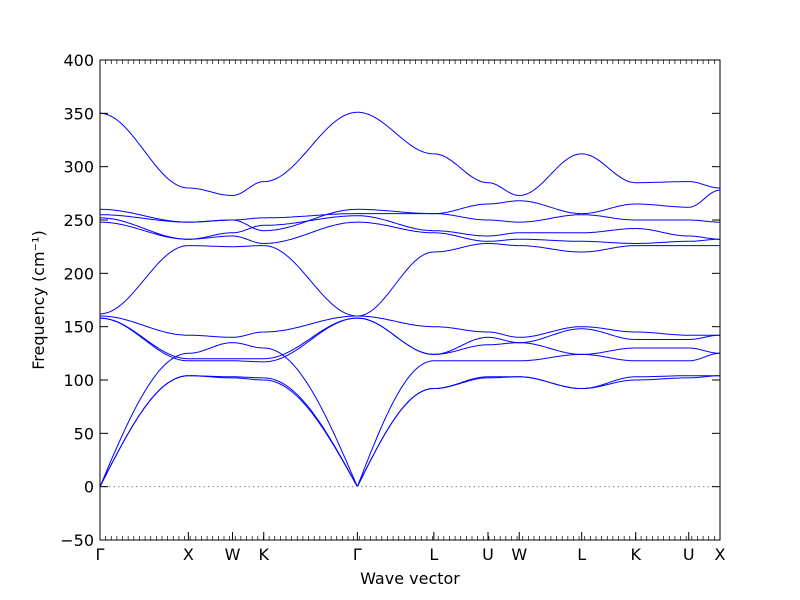 Image resolution: width=800 pixels, height=600 pixels. What do you see at coordinates (488, 554) in the screenshot?
I see `x-tick-label: U` at bounding box center [488, 554].